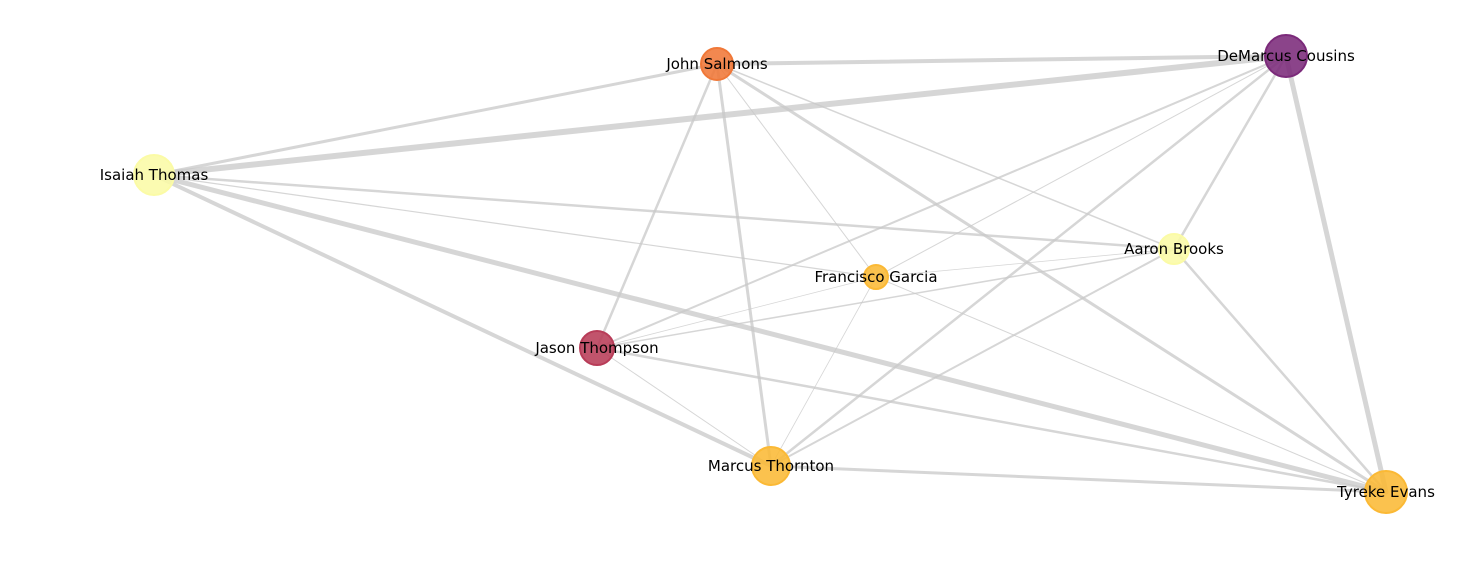 This screenshot has width=1481, height=580. What do you see at coordinates (657, 206) in the screenshot?
I see `edge-john_salmons-jason_thompson` at bounding box center [657, 206].